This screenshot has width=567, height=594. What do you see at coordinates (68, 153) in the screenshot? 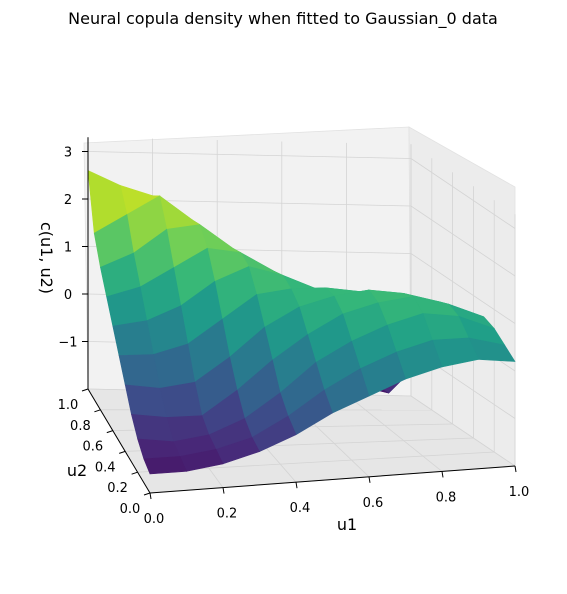
I see `z-tick-label: 3` at bounding box center [68, 153].